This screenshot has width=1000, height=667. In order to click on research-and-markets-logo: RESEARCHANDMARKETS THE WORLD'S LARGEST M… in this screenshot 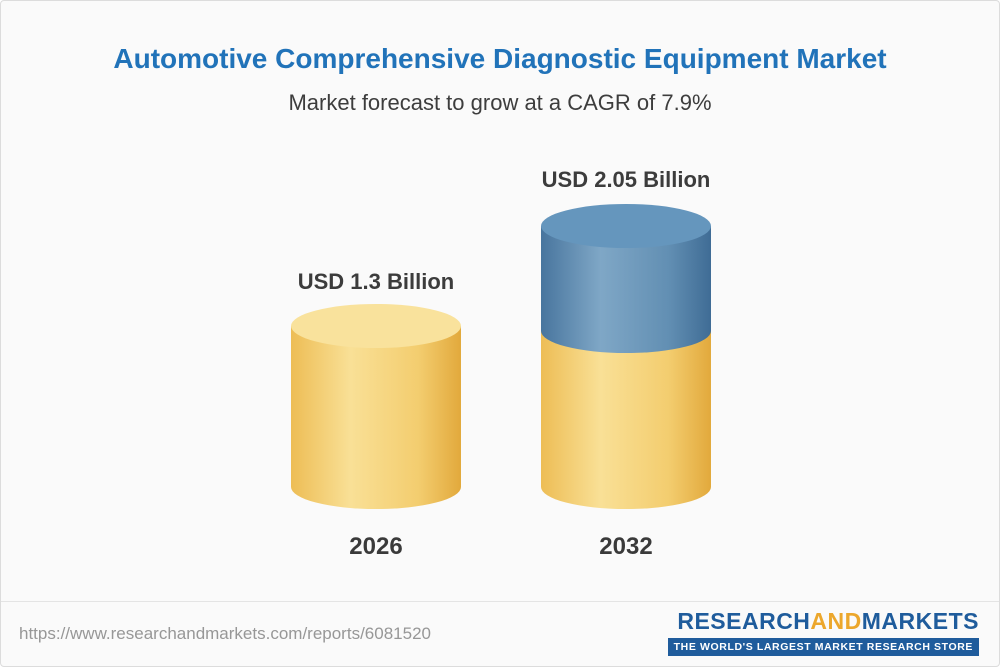, I will do `click(823, 632)`.